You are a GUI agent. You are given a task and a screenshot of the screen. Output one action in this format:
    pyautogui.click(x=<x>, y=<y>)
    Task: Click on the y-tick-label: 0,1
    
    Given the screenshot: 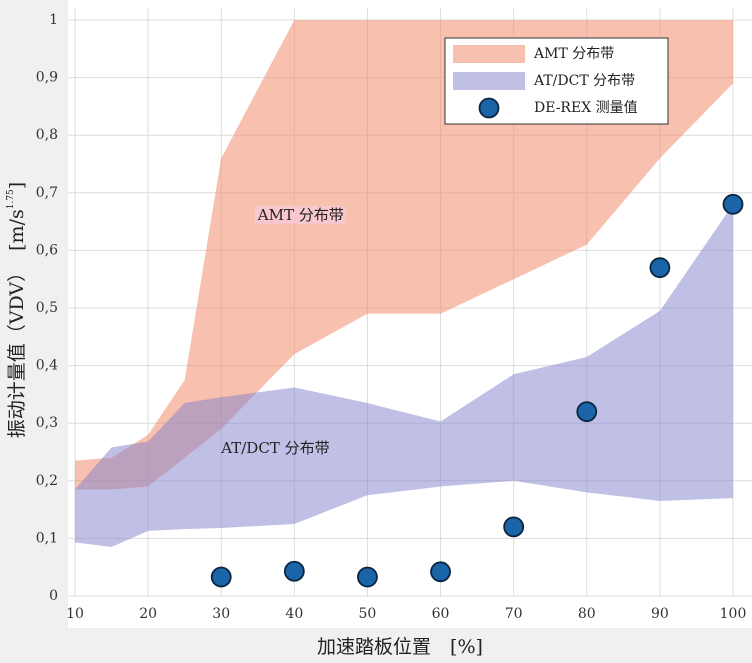 What is the action you would take?
    pyautogui.click(x=47, y=538)
    